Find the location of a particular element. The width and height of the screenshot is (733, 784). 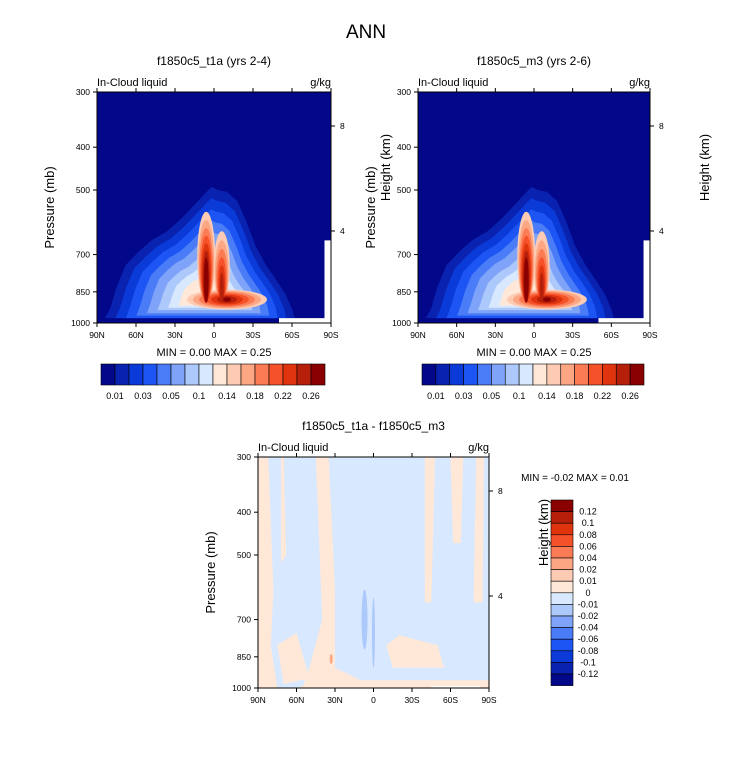

colorbar-label: 0 is located at coordinates (587, 593).